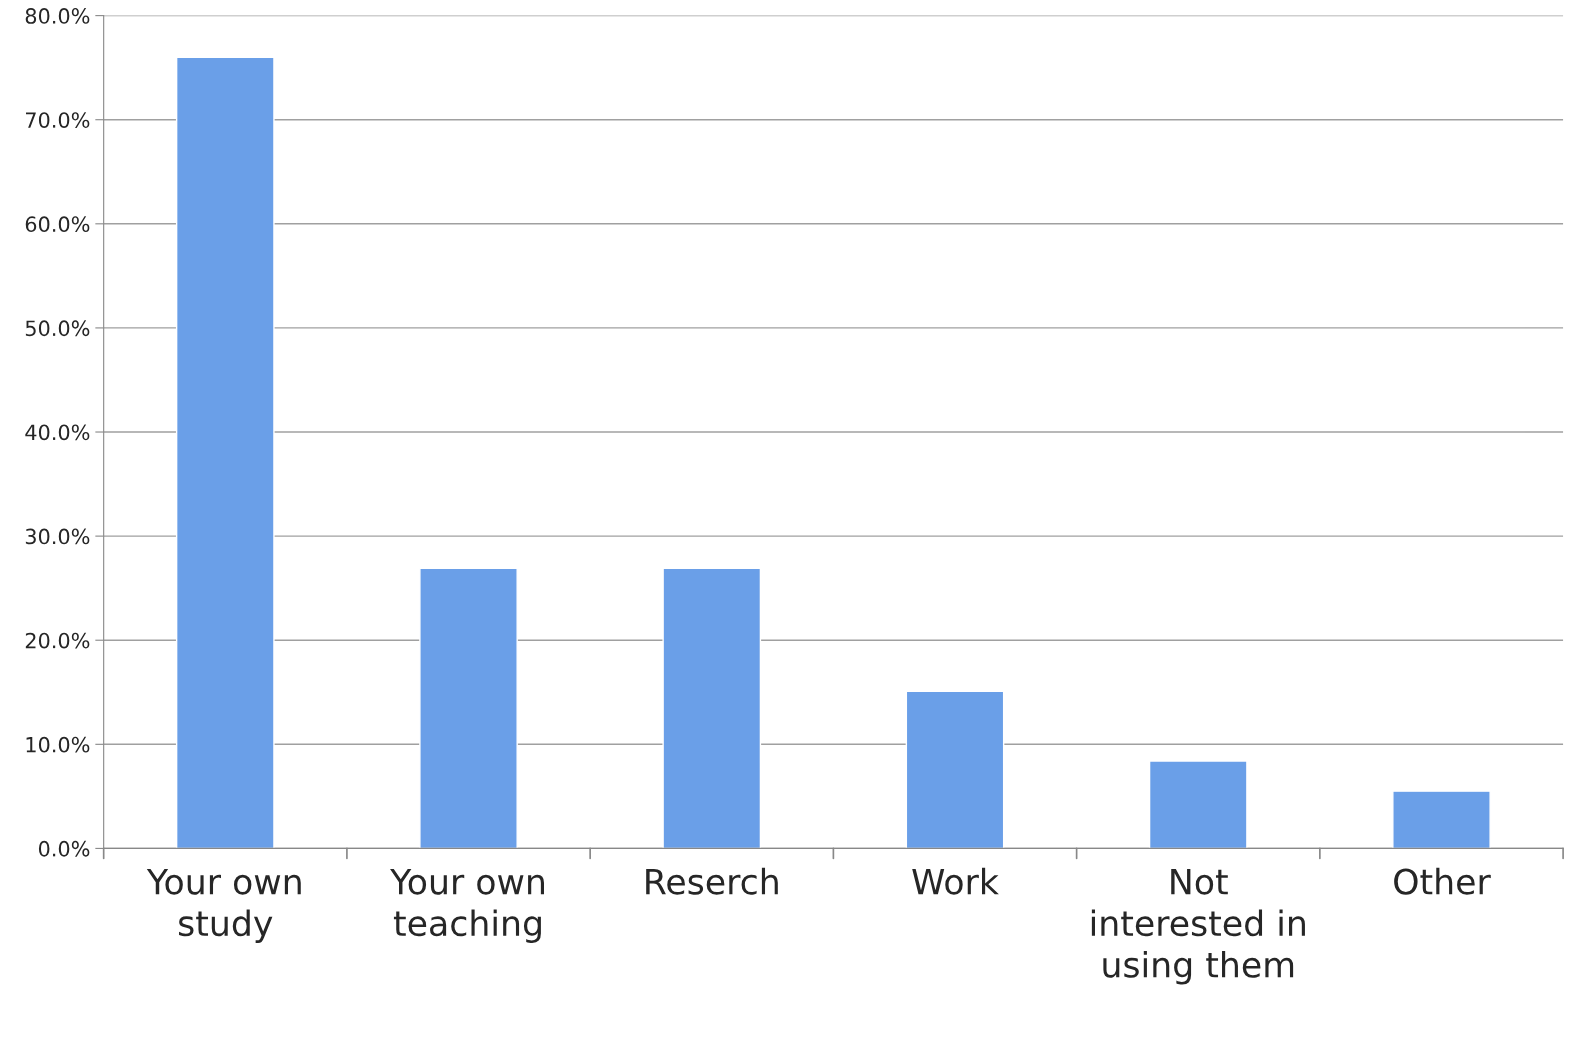  Describe the element at coordinates (64, 848) in the screenshot. I see `y-tick-label: 0.0%` at that location.